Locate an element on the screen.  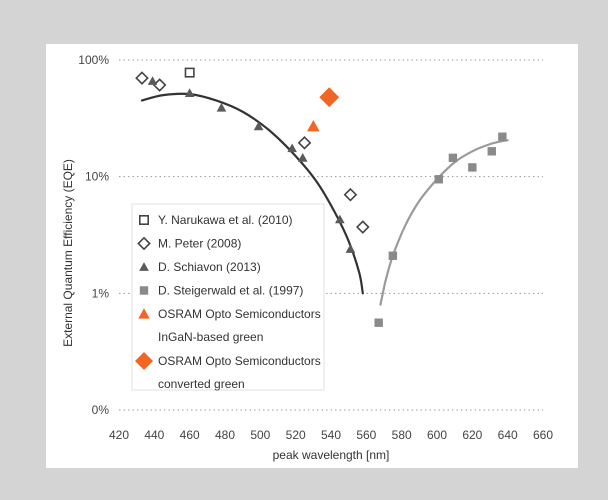
x-tick-label: 580 is located at coordinates (402, 435).